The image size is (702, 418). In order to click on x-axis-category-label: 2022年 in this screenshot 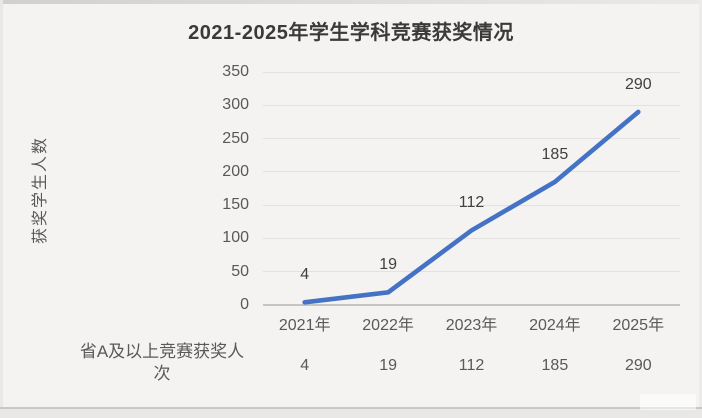, I will do `click(388, 325)`.